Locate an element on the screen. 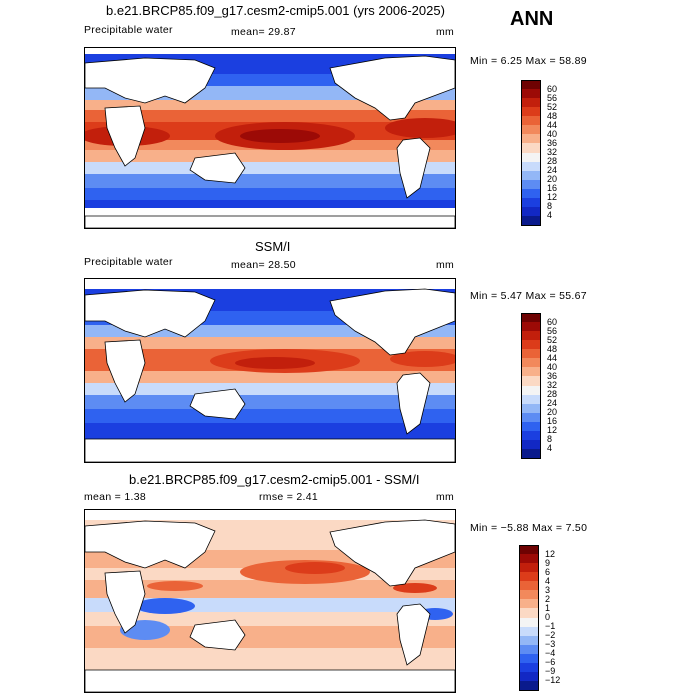 The width and height of the screenshot is (700, 700). colorbar-label: −2 is located at coordinates (550, 635).